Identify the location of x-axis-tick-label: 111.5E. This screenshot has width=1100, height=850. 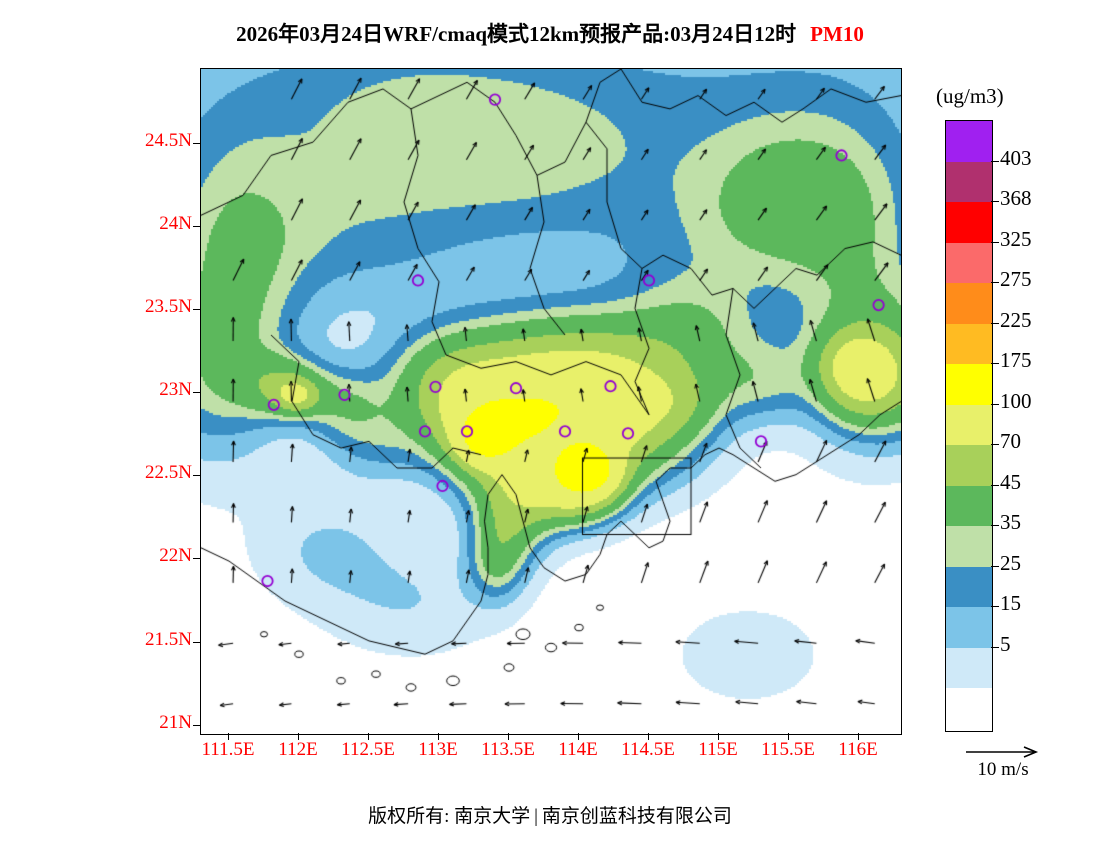
(228, 749).